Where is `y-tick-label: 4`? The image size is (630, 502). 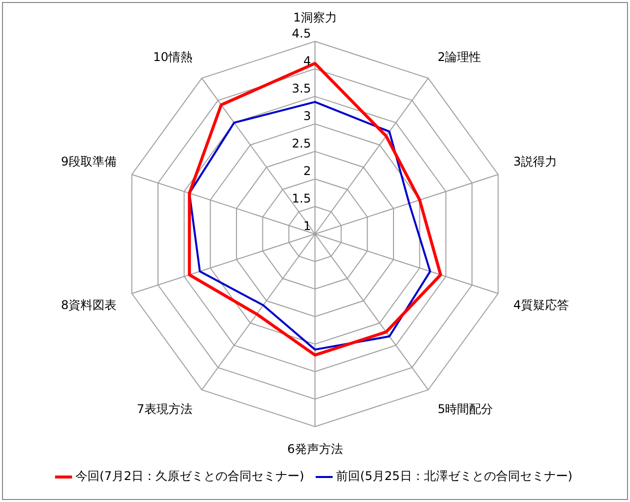
y-tick-label: 4 is located at coordinates (307, 61).